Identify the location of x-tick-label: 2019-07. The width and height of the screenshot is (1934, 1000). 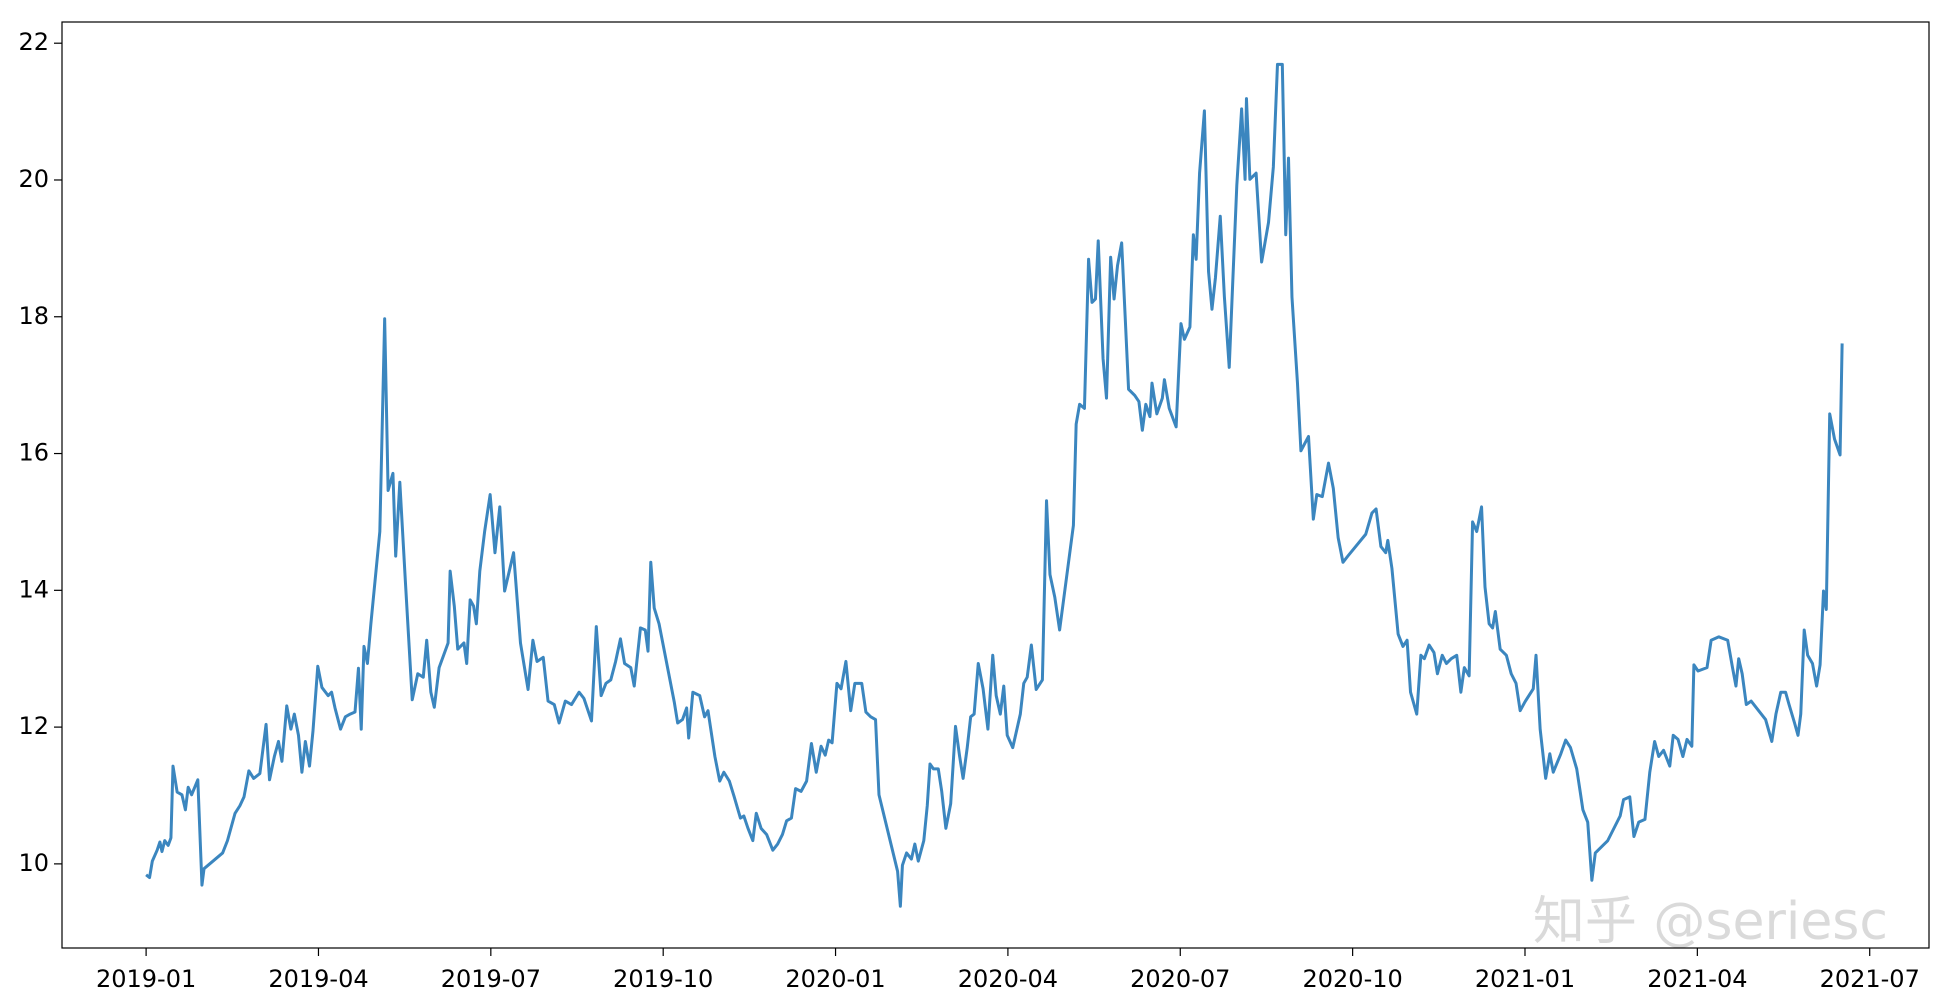
(491, 979).